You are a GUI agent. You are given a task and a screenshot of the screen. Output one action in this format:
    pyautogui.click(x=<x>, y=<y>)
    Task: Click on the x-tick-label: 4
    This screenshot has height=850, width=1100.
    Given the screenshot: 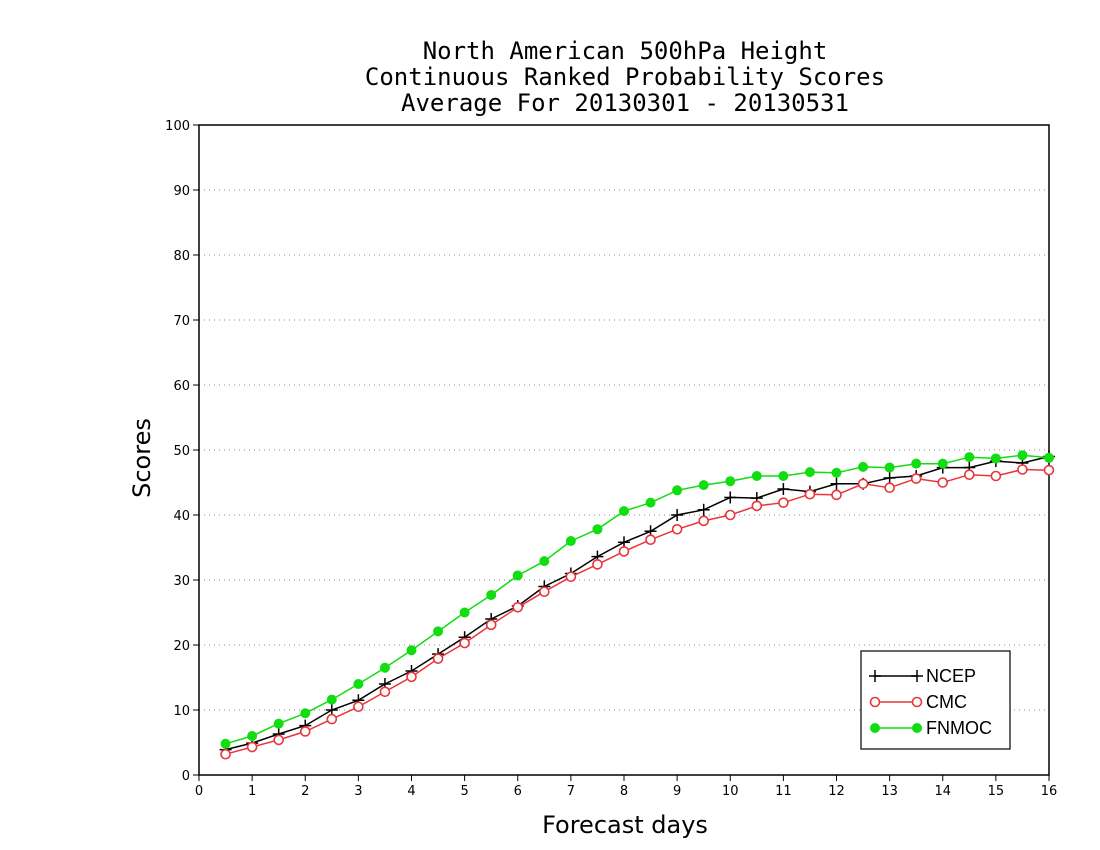 What is the action you would take?
    pyautogui.click(x=411, y=791)
    